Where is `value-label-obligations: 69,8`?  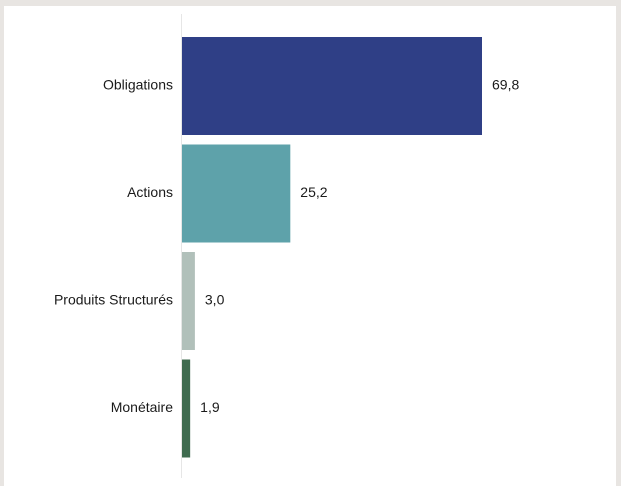 value-label-obligations: 69,8 is located at coordinates (505, 85).